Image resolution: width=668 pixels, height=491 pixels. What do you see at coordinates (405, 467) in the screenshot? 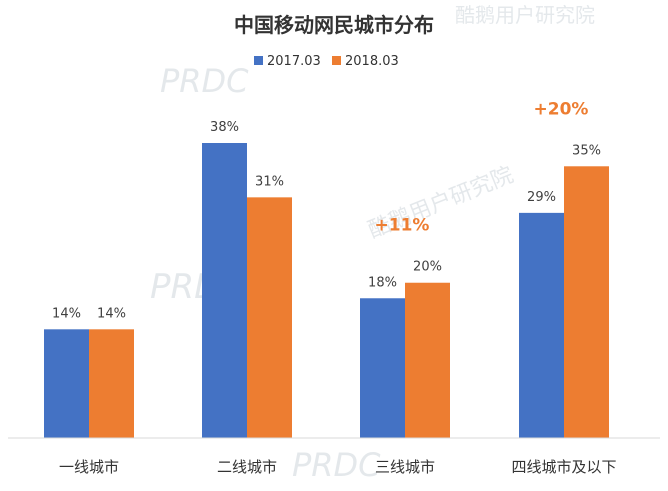
I see `category-label: 三线城市` at bounding box center [405, 467].